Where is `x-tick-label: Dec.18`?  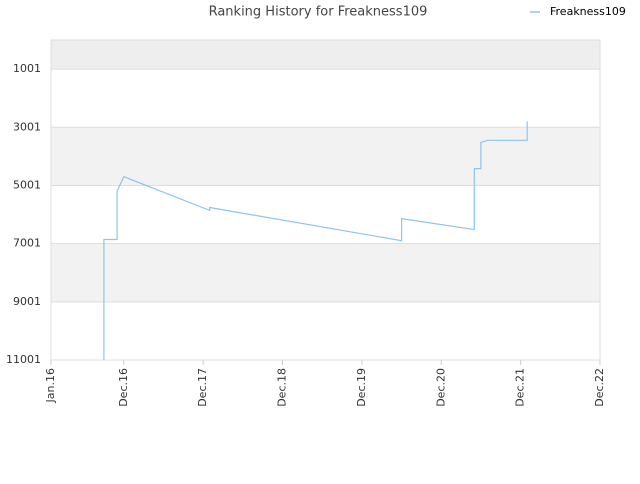 x-tick-label: Dec.18 is located at coordinates (282, 387).